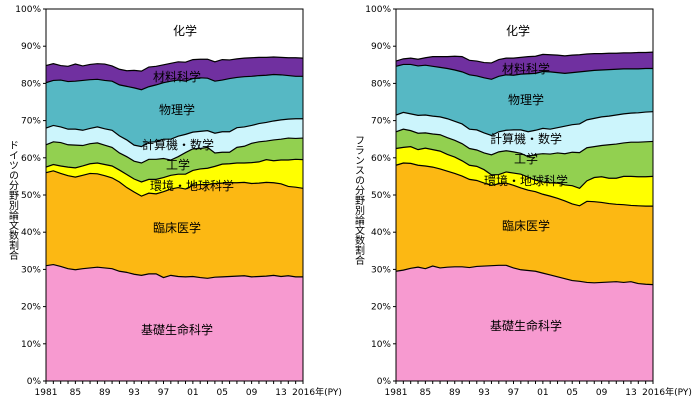 The height and width of the screenshot is (410, 700). I want to click on germany-area-environment-earth-science, so click(174, 178).